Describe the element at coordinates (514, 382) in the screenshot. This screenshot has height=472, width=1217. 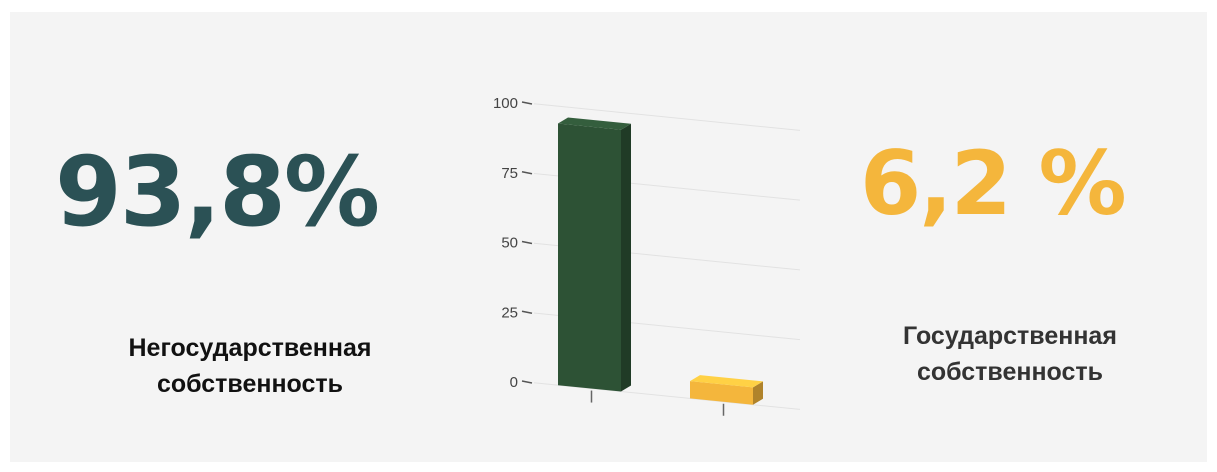
I see `y-tick-label-0: 0` at that location.